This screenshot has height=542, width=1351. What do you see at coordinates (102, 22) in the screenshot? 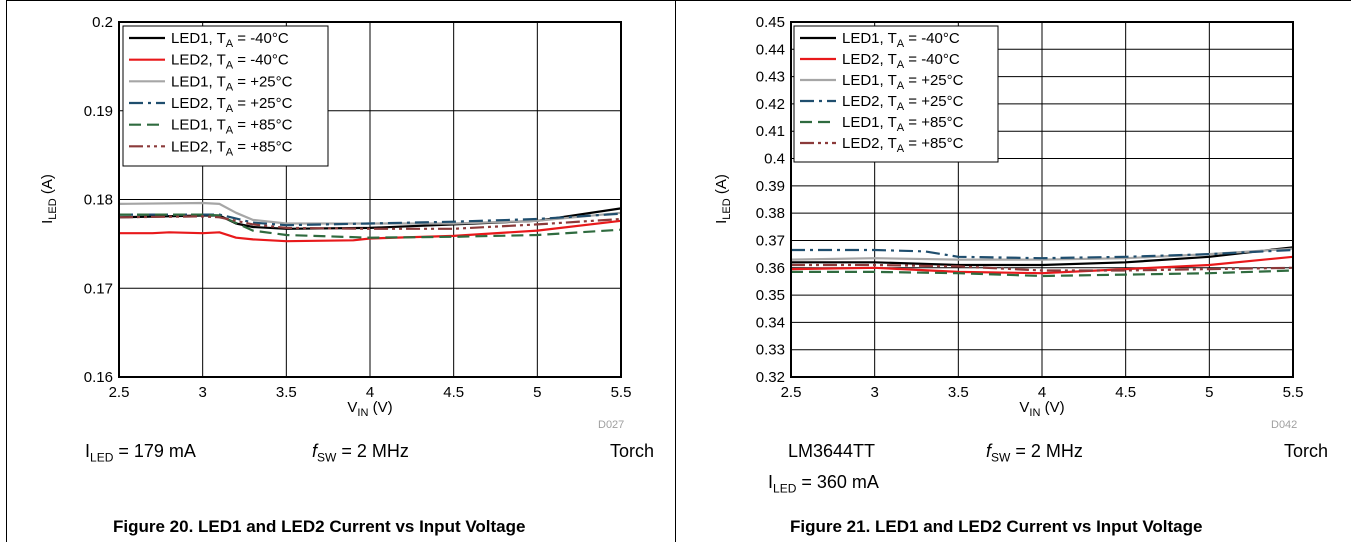
I see `y-tick-label: 0.2` at bounding box center [102, 22].